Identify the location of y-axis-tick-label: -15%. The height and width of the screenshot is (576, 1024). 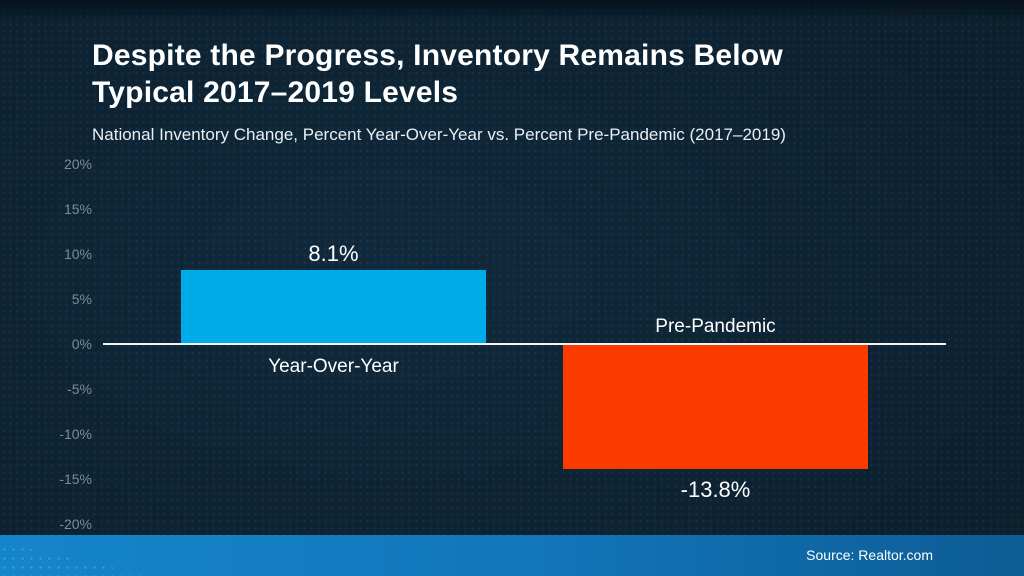
(75, 479).